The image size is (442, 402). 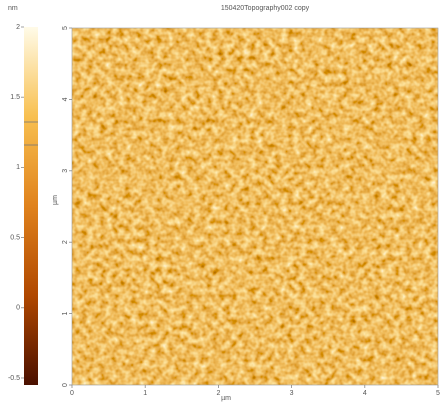 What do you see at coordinates (65, 314) in the screenshot?
I see `y-tick-label: 1` at bounding box center [65, 314].